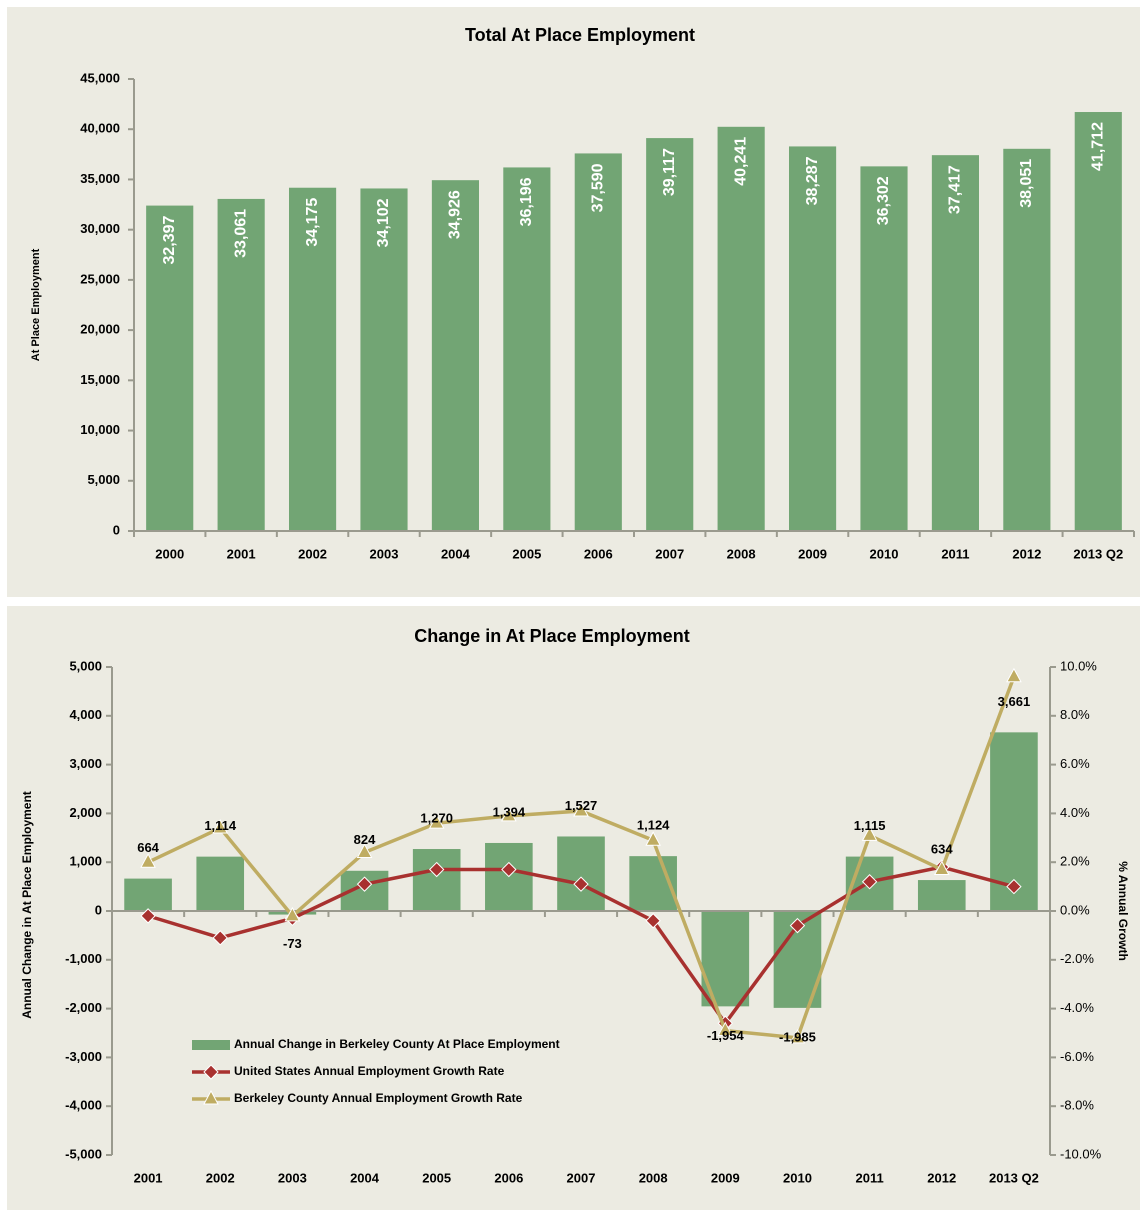 The image size is (1140, 1213). What do you see at coordinates (148, 847) in the screenshot?
I see `bar-value-label: 664` at bounding box center [148, 847].